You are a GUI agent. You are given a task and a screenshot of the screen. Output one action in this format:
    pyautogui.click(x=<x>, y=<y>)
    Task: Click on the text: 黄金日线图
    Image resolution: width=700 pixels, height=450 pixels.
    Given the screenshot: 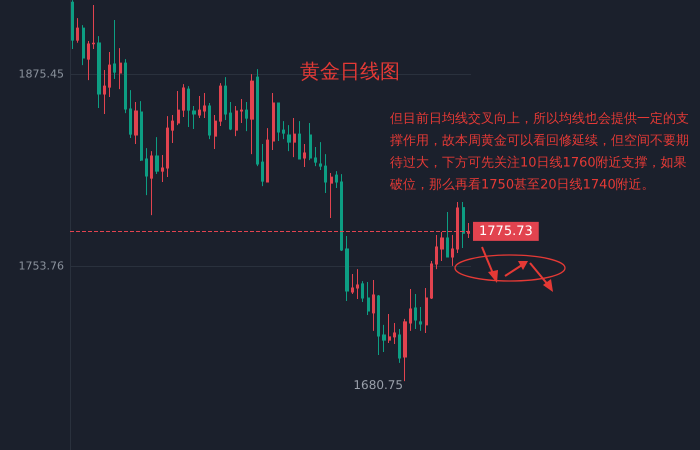 What is the action you would take?
    pyautogui.click(x=350, y=71)
    